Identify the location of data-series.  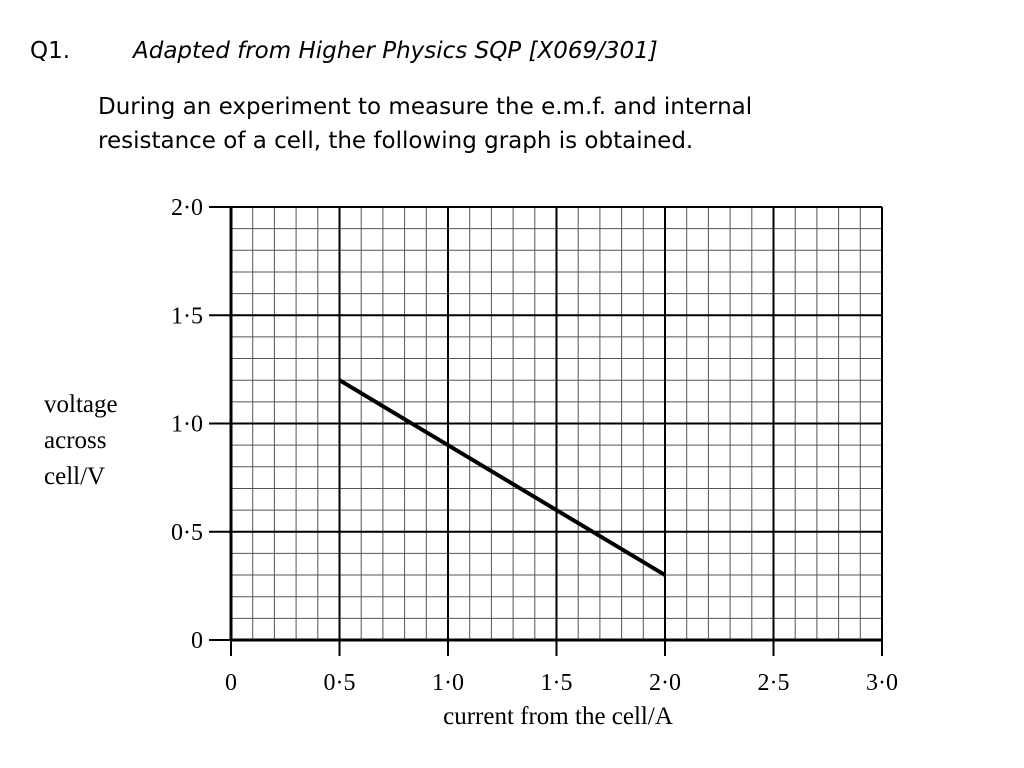
(502, 477).